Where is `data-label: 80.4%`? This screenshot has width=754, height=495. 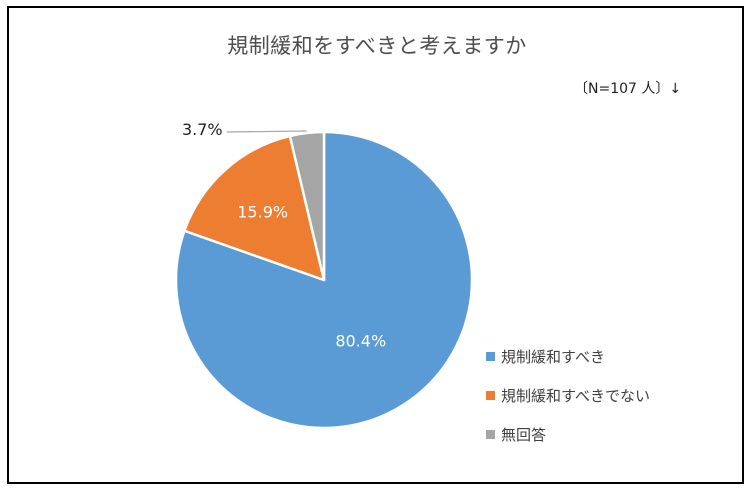 data-label: 80.4% is located at coordinates (360, 340).